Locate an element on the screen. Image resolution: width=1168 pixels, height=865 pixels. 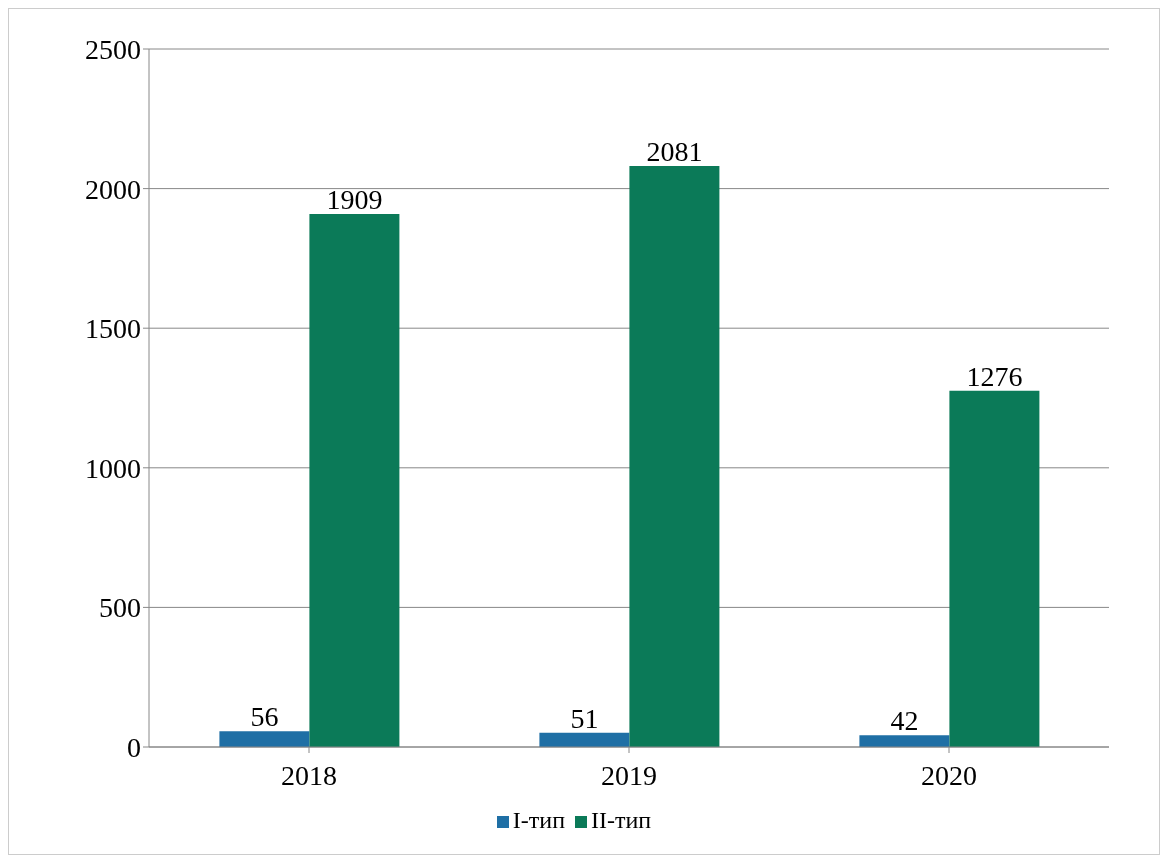
data-label: 2081 is located at coordinates (674, 151).